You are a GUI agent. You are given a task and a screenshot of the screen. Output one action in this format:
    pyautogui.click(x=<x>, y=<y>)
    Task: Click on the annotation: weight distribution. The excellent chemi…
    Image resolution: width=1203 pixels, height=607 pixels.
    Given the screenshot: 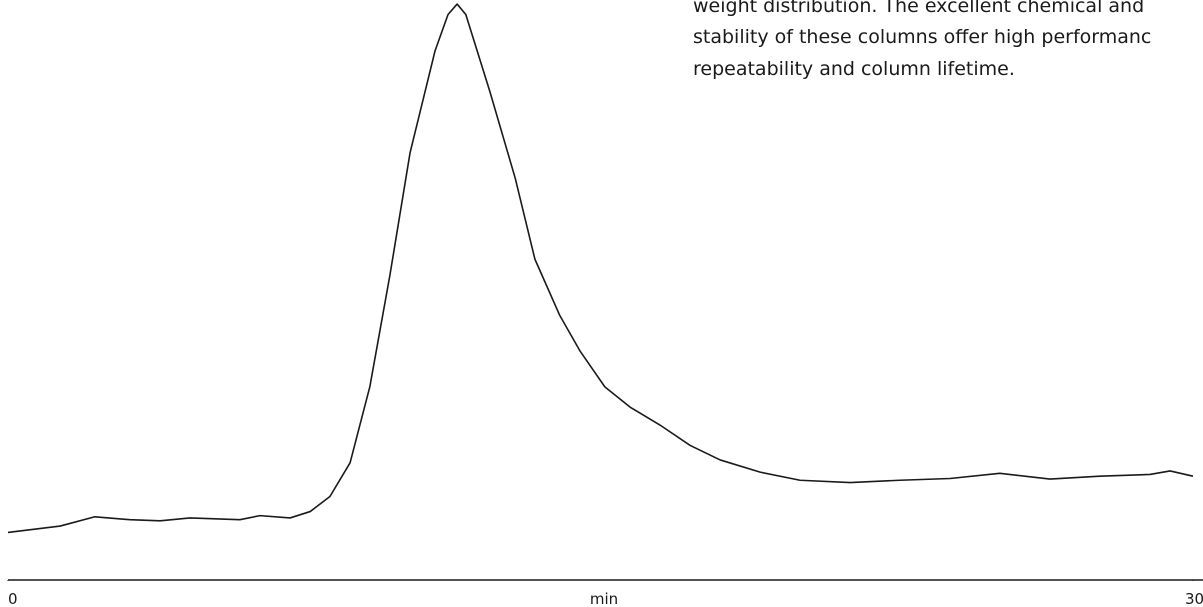 What is the action you would take?
    pyautogui.click(x=918, y=8)
    